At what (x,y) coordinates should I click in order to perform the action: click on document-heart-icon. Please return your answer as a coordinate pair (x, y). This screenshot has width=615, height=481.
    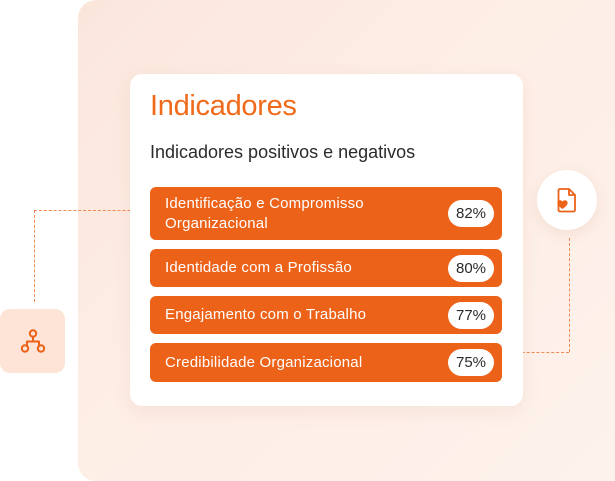
    Looking at the image, I should click on (566, 200).